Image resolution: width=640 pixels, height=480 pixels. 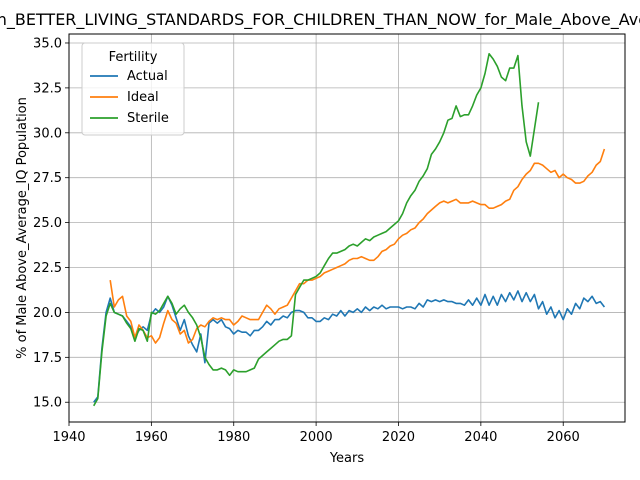 I want to click on x-axis-label: Years, so click(x=347, y=458).